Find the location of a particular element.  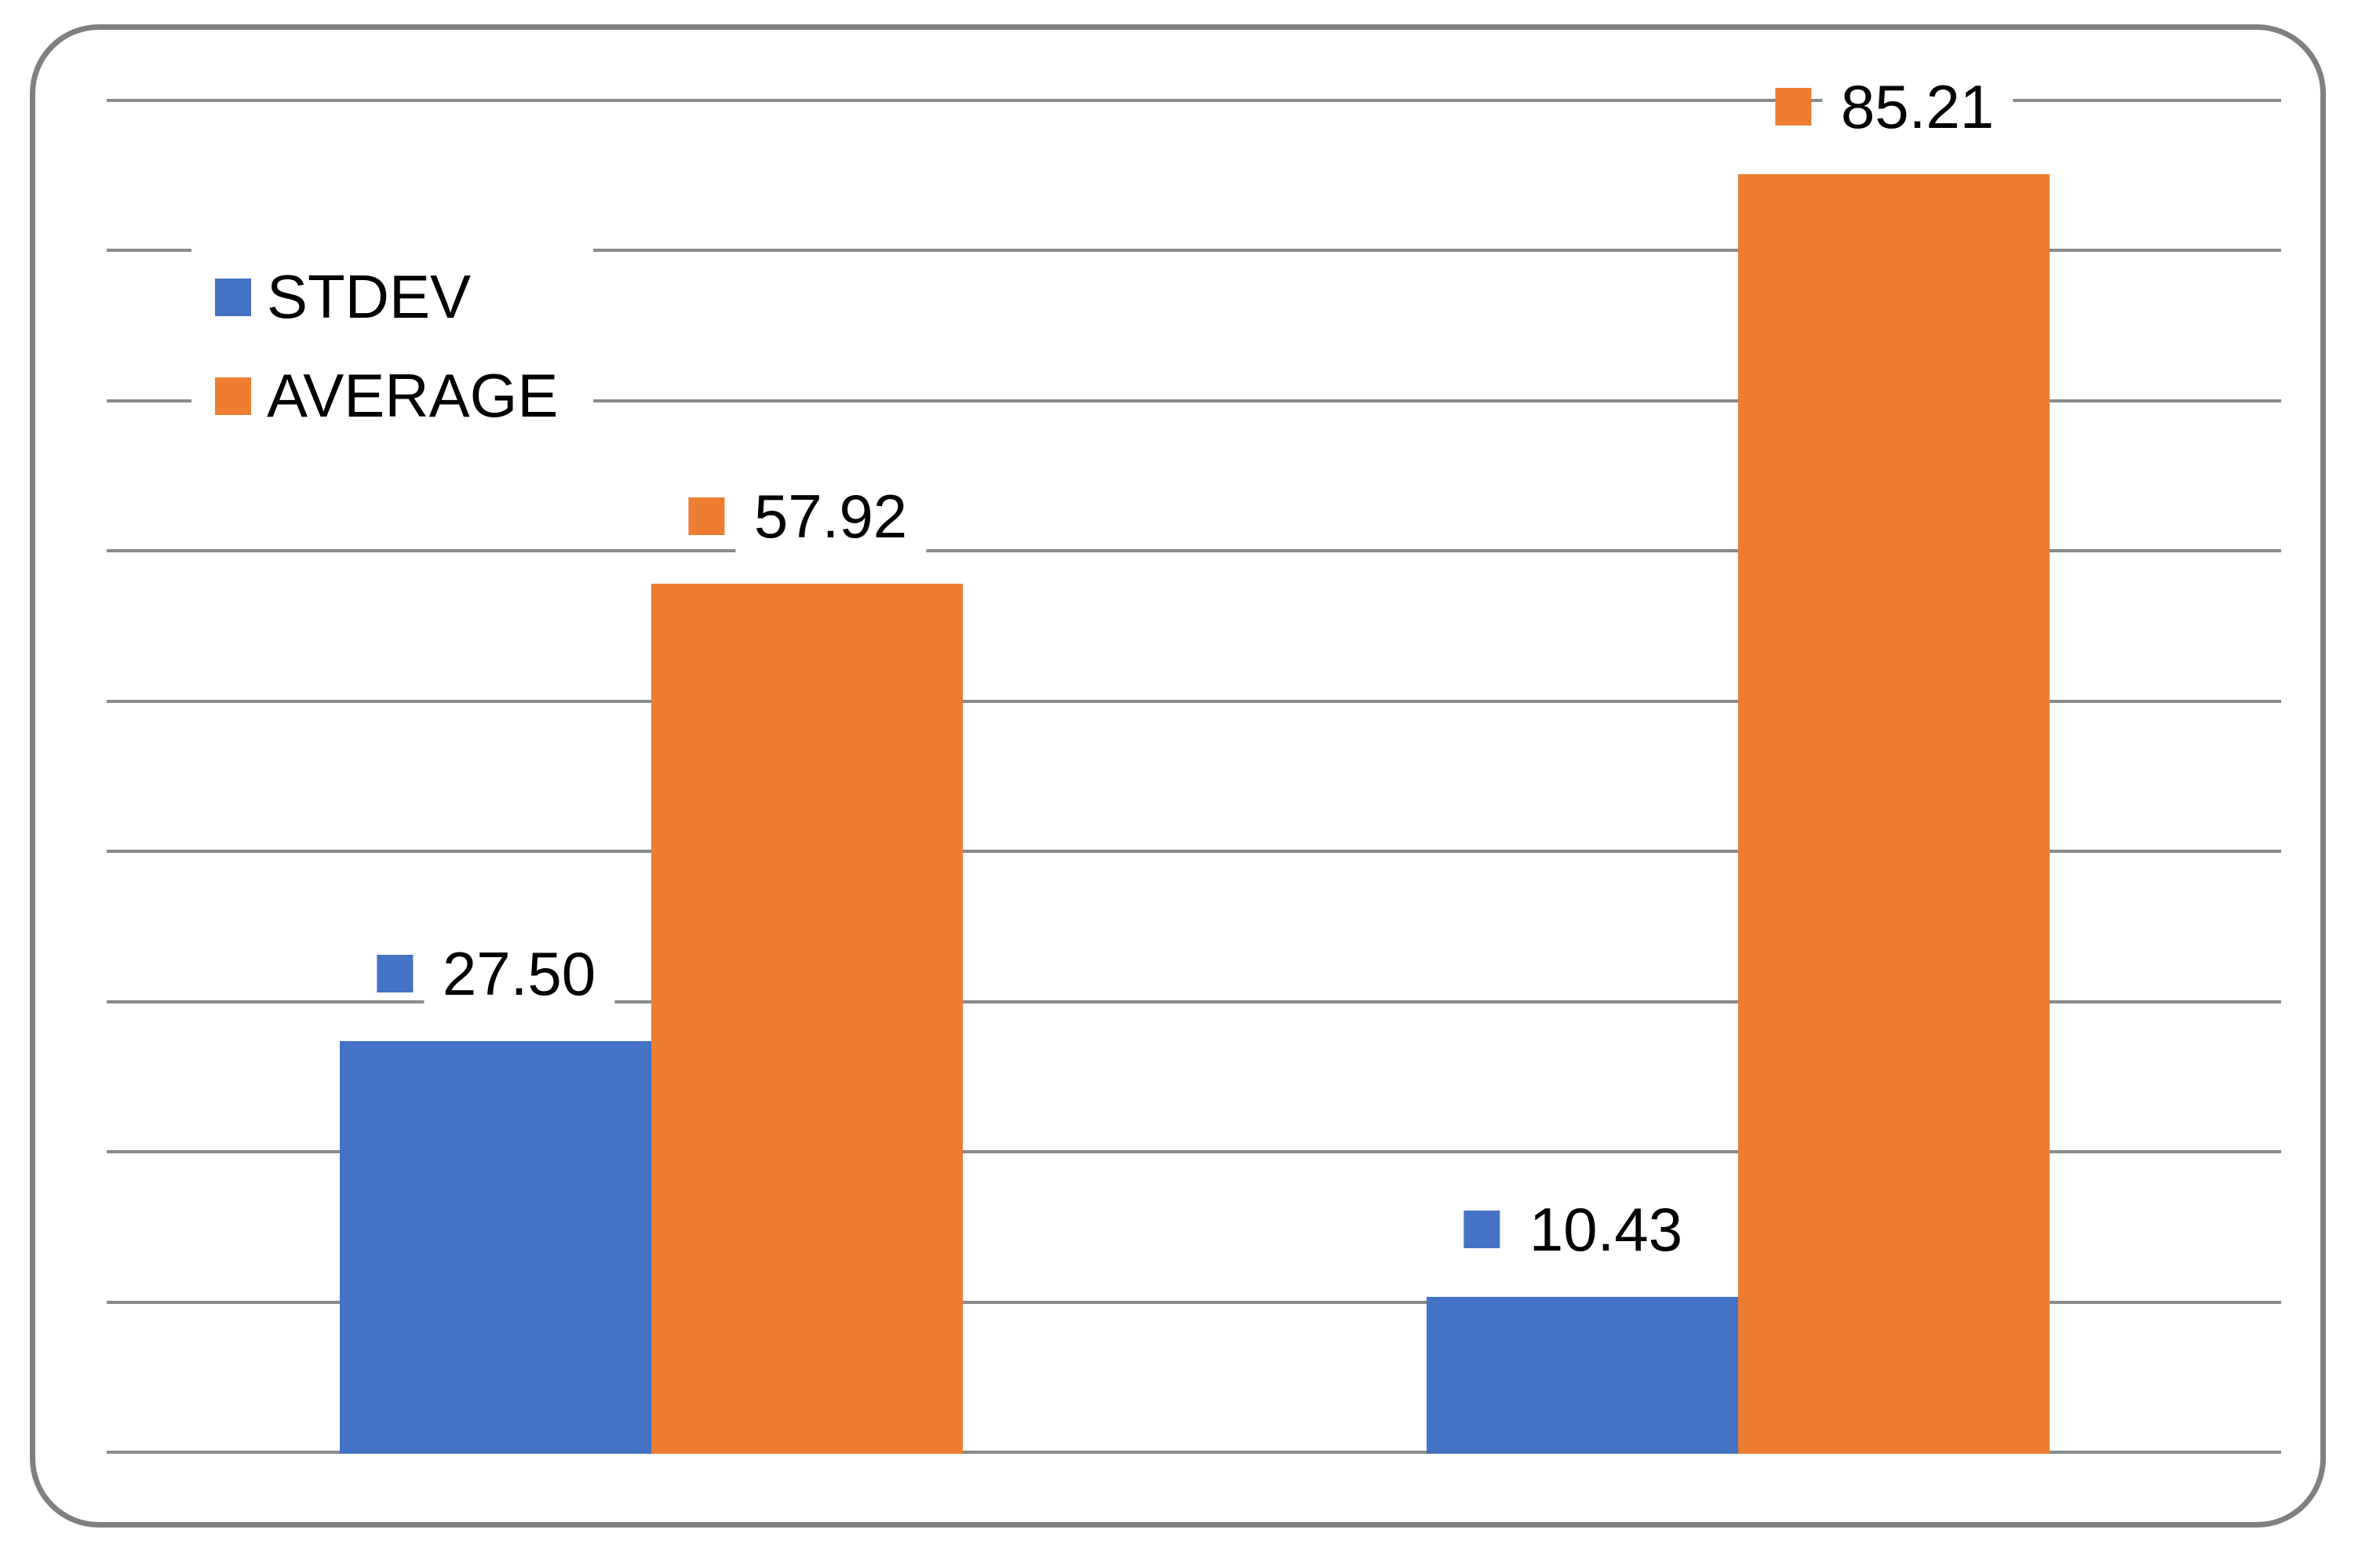

legend-item-stdev: STDEV is located at coordinates (386, 297).